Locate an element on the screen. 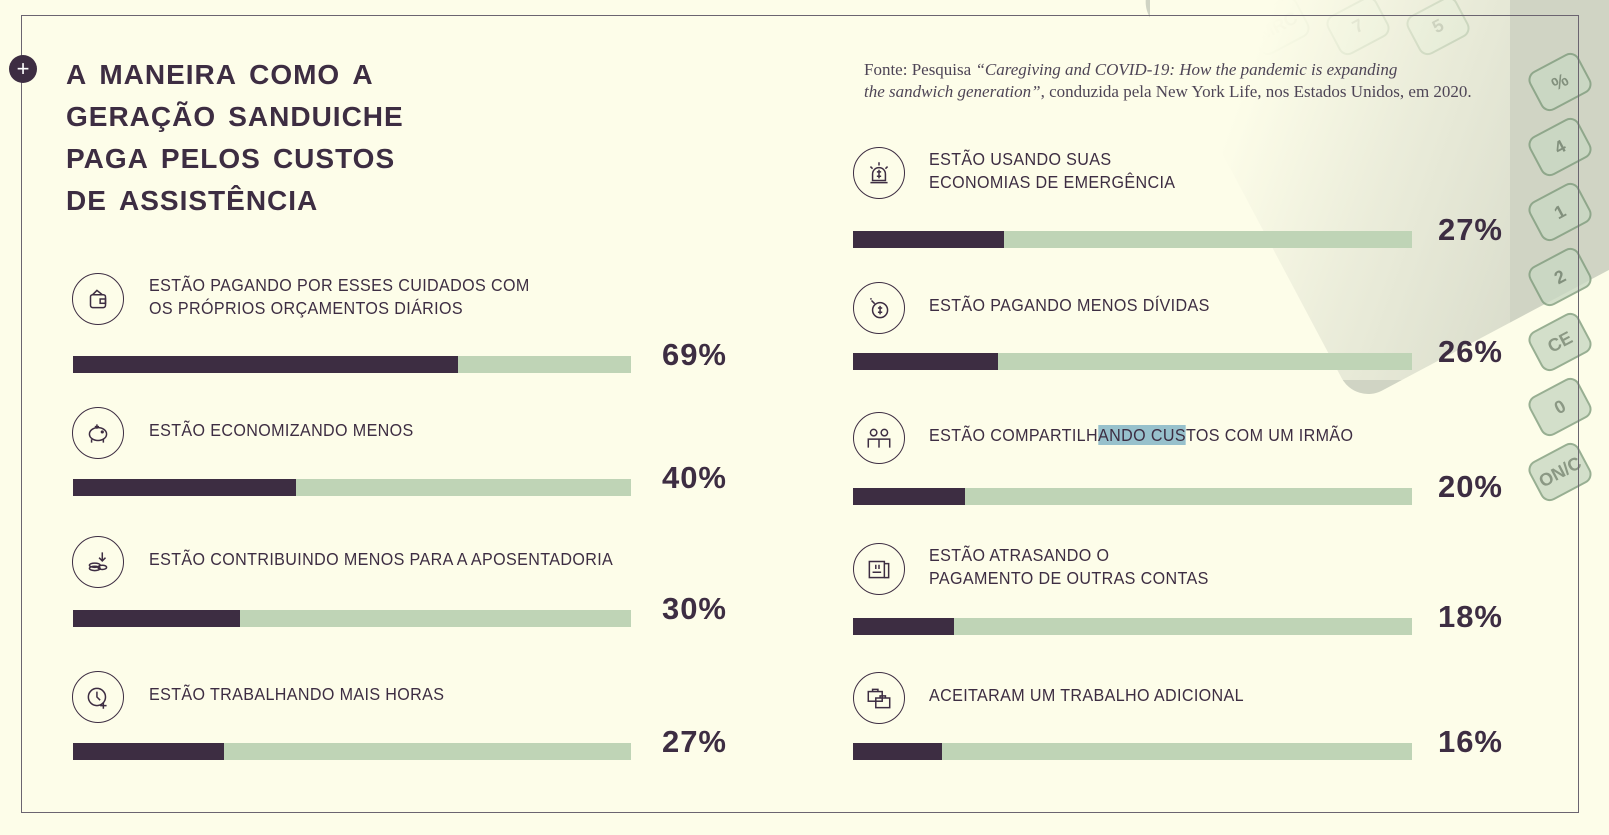 This screenshot has width=1609, height=835. clock-plus-icon is located at coordinates (98, 697).